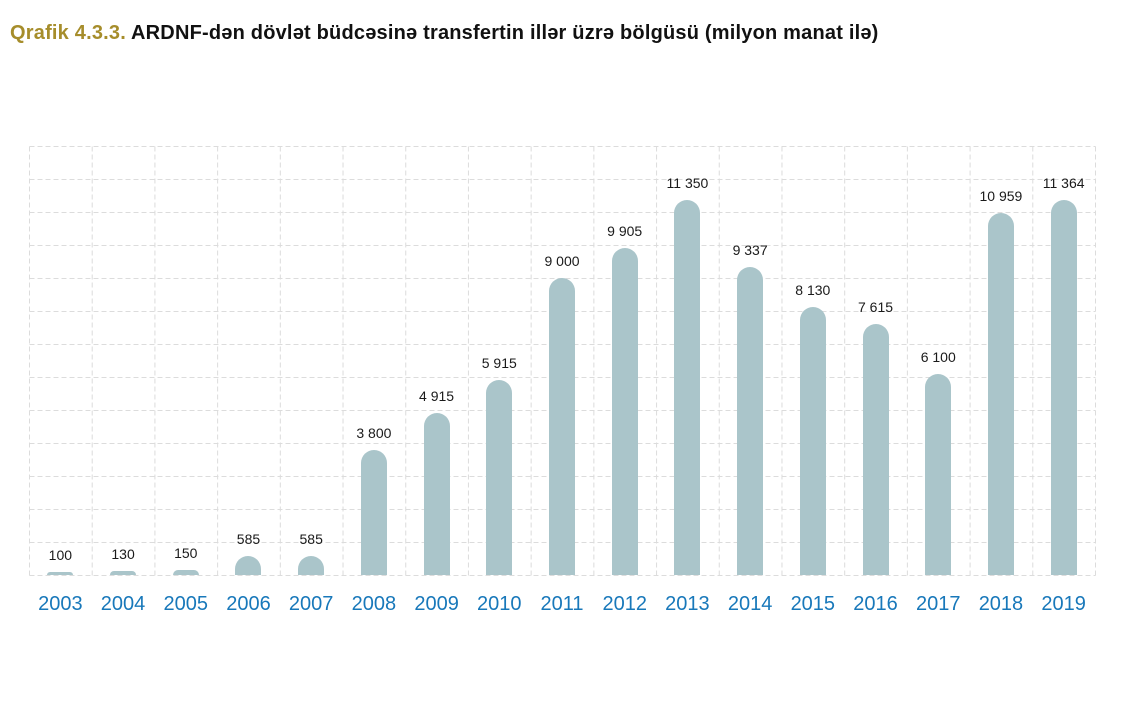 Image resolution: width=1122 pixels, height=711 pixels. What do you see at coordinates (248, 538) in the screenshot?
I see `bar-value-2006: 585` at bounding box center [248, 538].